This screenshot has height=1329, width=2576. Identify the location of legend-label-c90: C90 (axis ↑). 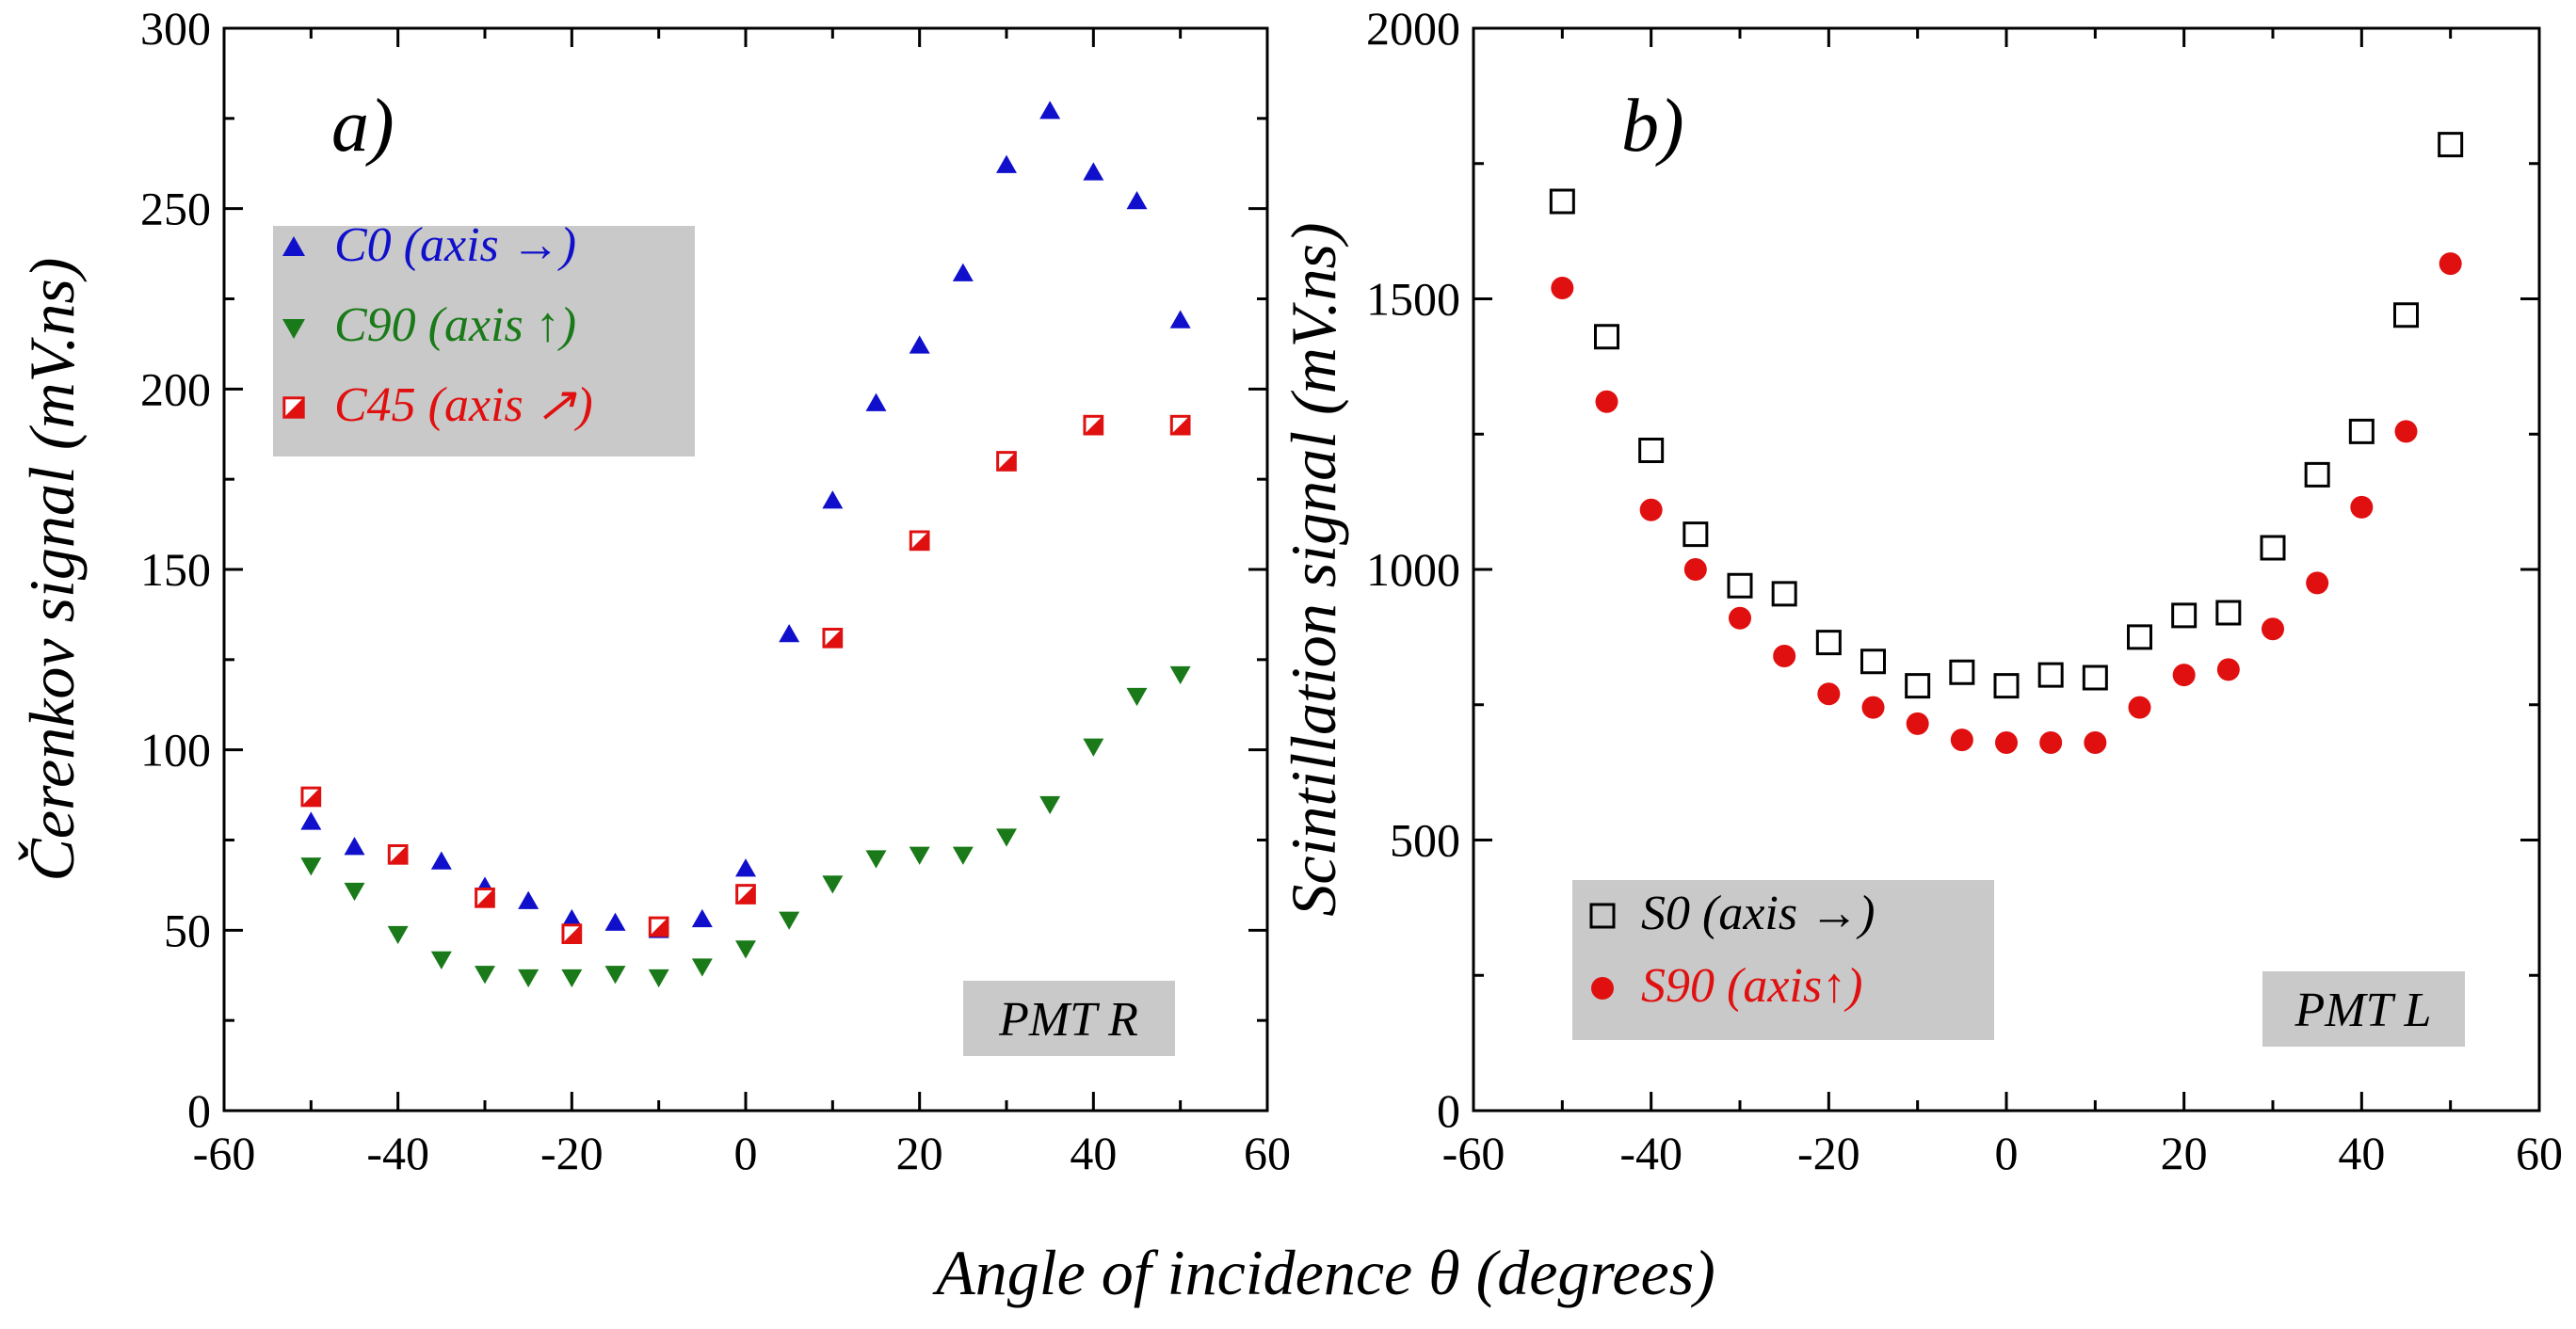
(455, 325).